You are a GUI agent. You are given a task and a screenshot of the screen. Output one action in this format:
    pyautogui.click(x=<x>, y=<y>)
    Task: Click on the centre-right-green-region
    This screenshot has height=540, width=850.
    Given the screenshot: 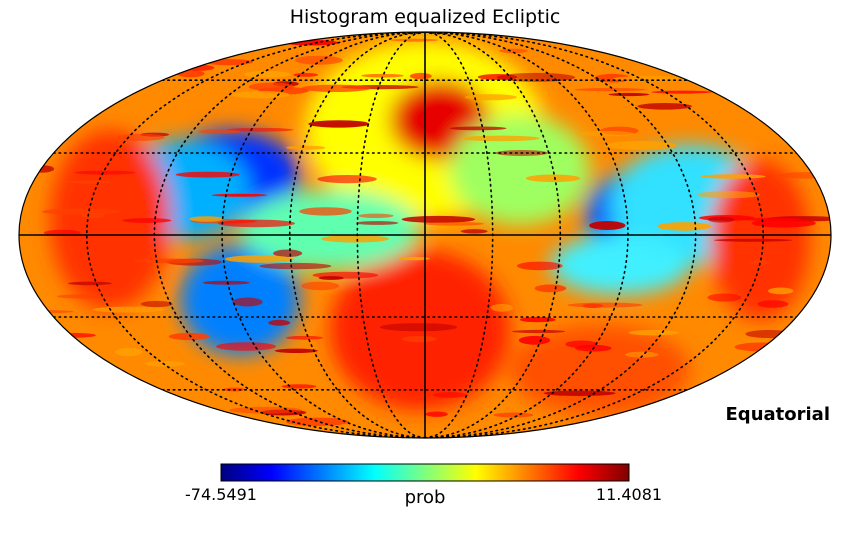 What is the action you would take?
    pyautogui.click(x=520, y=170)
    